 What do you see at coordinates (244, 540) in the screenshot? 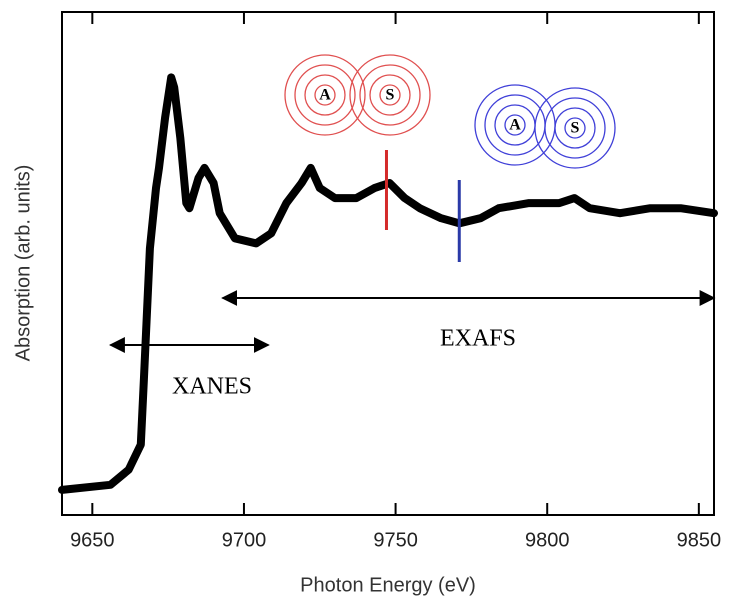
I see `x-tick-label: 9700` at bounding box center [244, 540].